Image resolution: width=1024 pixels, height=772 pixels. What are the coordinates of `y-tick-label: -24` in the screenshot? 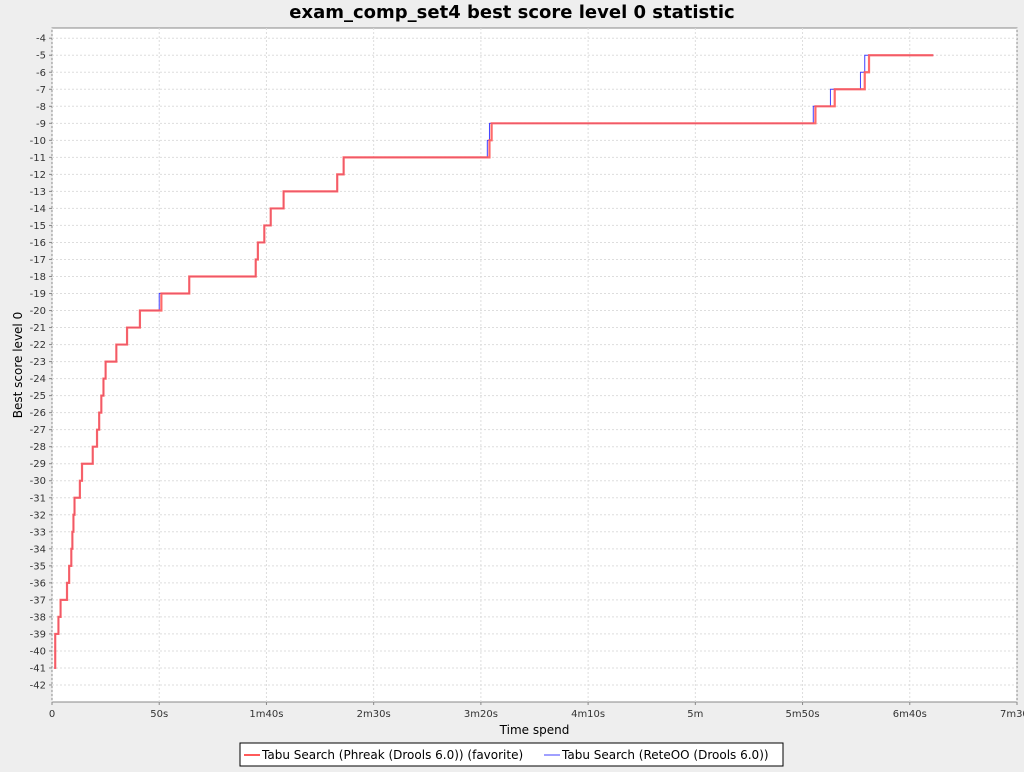 It's located at (38, 379).